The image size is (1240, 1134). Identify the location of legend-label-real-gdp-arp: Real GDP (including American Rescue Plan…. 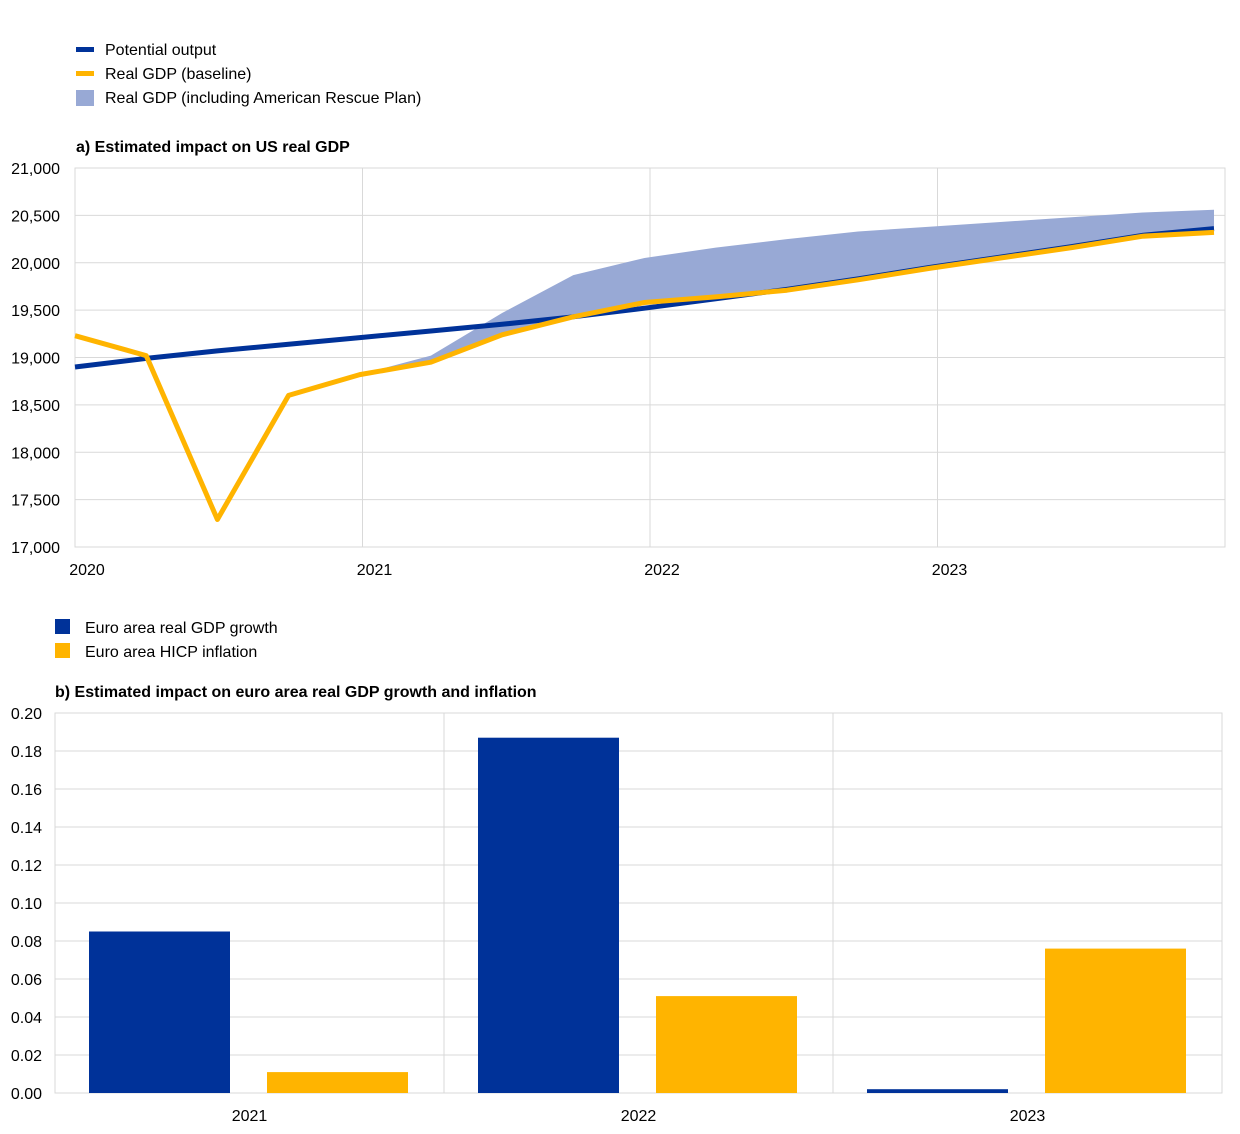
(263, 98).